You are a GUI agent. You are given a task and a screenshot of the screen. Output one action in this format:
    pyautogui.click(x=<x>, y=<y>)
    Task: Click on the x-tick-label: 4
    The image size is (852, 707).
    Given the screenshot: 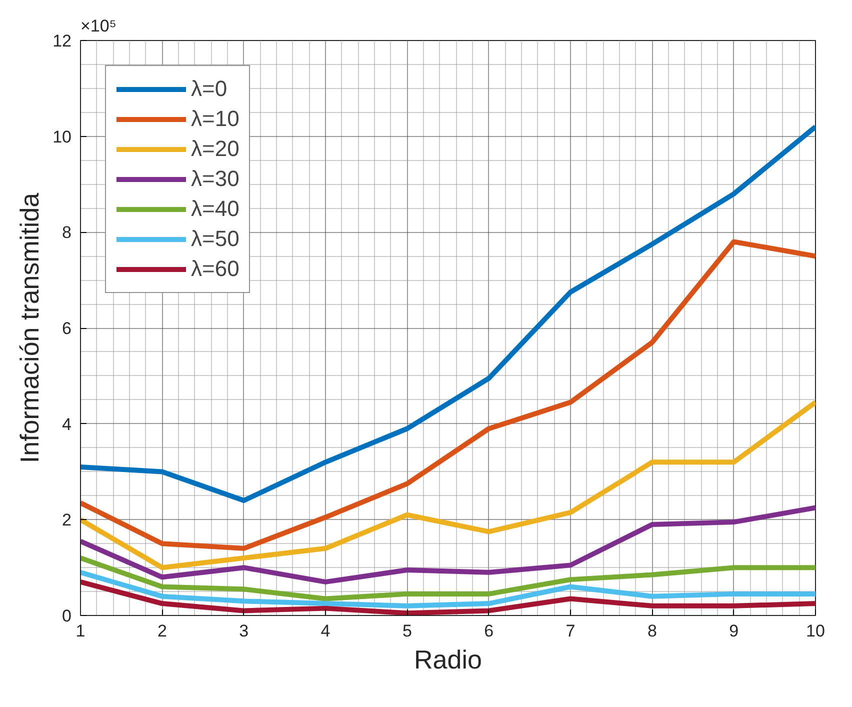 What is the action you would take?
    pyautogui.click(x=325, y=631)
    